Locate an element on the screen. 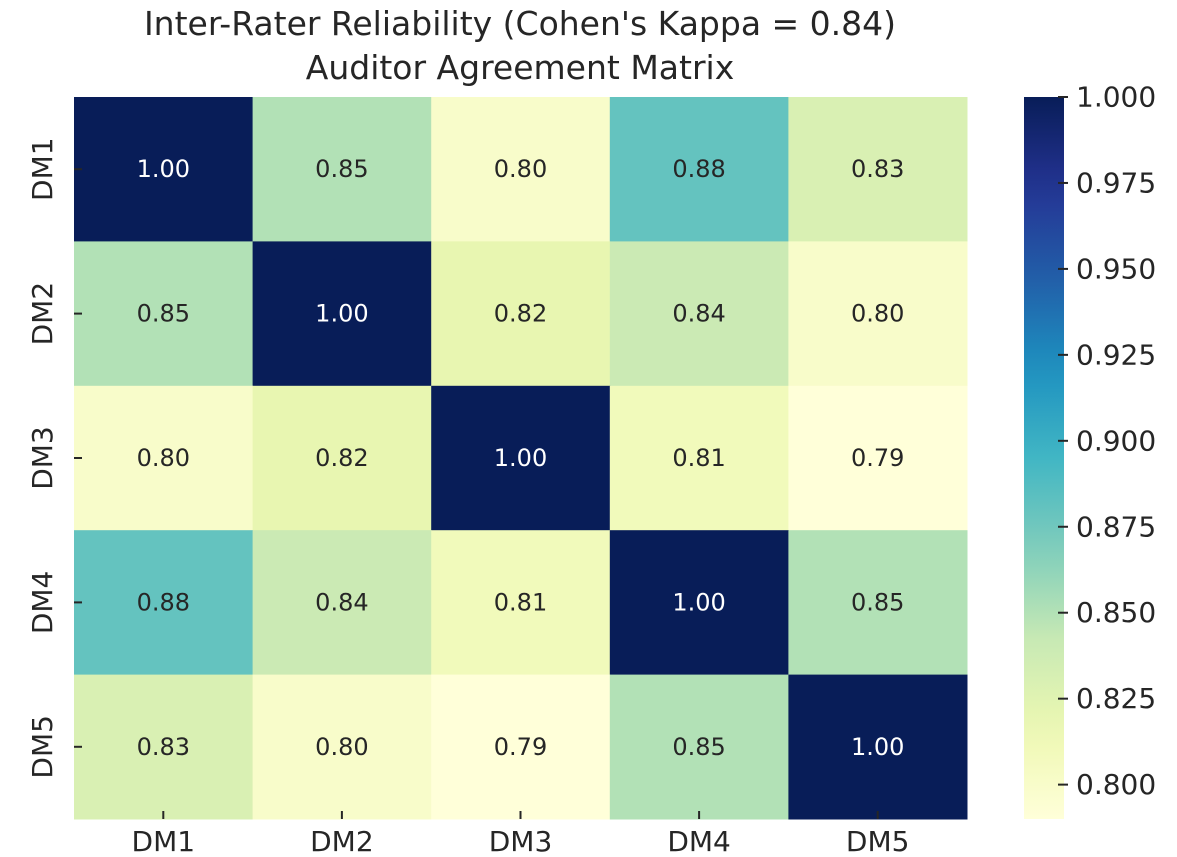 This screenshot has height=857, width=1177. x-axis: DM1 DM2 DM3 DM4 DM5 is located at coordinates (521, 834).